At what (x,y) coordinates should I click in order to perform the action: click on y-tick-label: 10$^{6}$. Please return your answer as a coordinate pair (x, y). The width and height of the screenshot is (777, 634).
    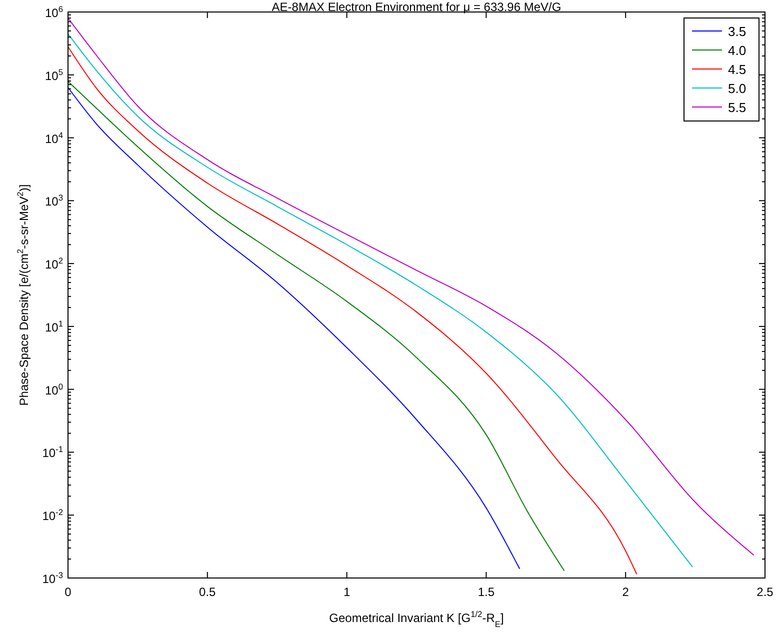
    Looking at the image, I should click on (54, 12).